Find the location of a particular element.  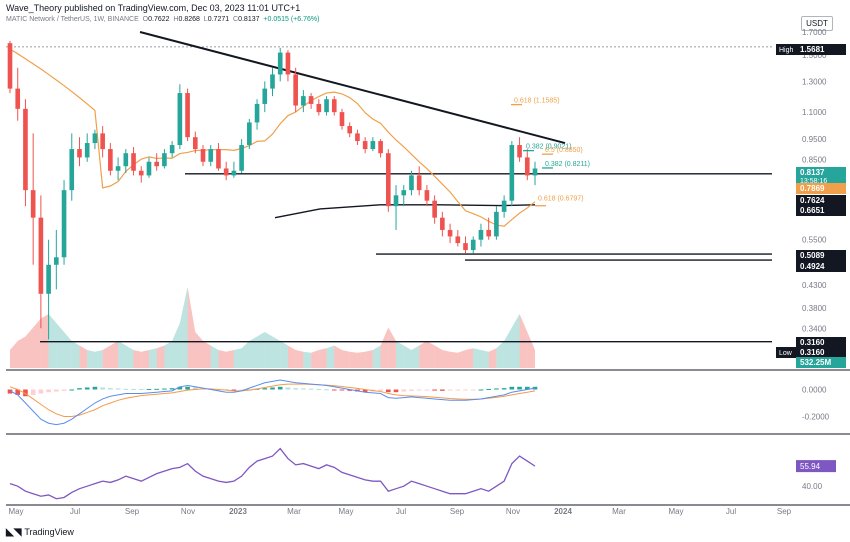

macd-signal-line is located at coordinates (272, 400).